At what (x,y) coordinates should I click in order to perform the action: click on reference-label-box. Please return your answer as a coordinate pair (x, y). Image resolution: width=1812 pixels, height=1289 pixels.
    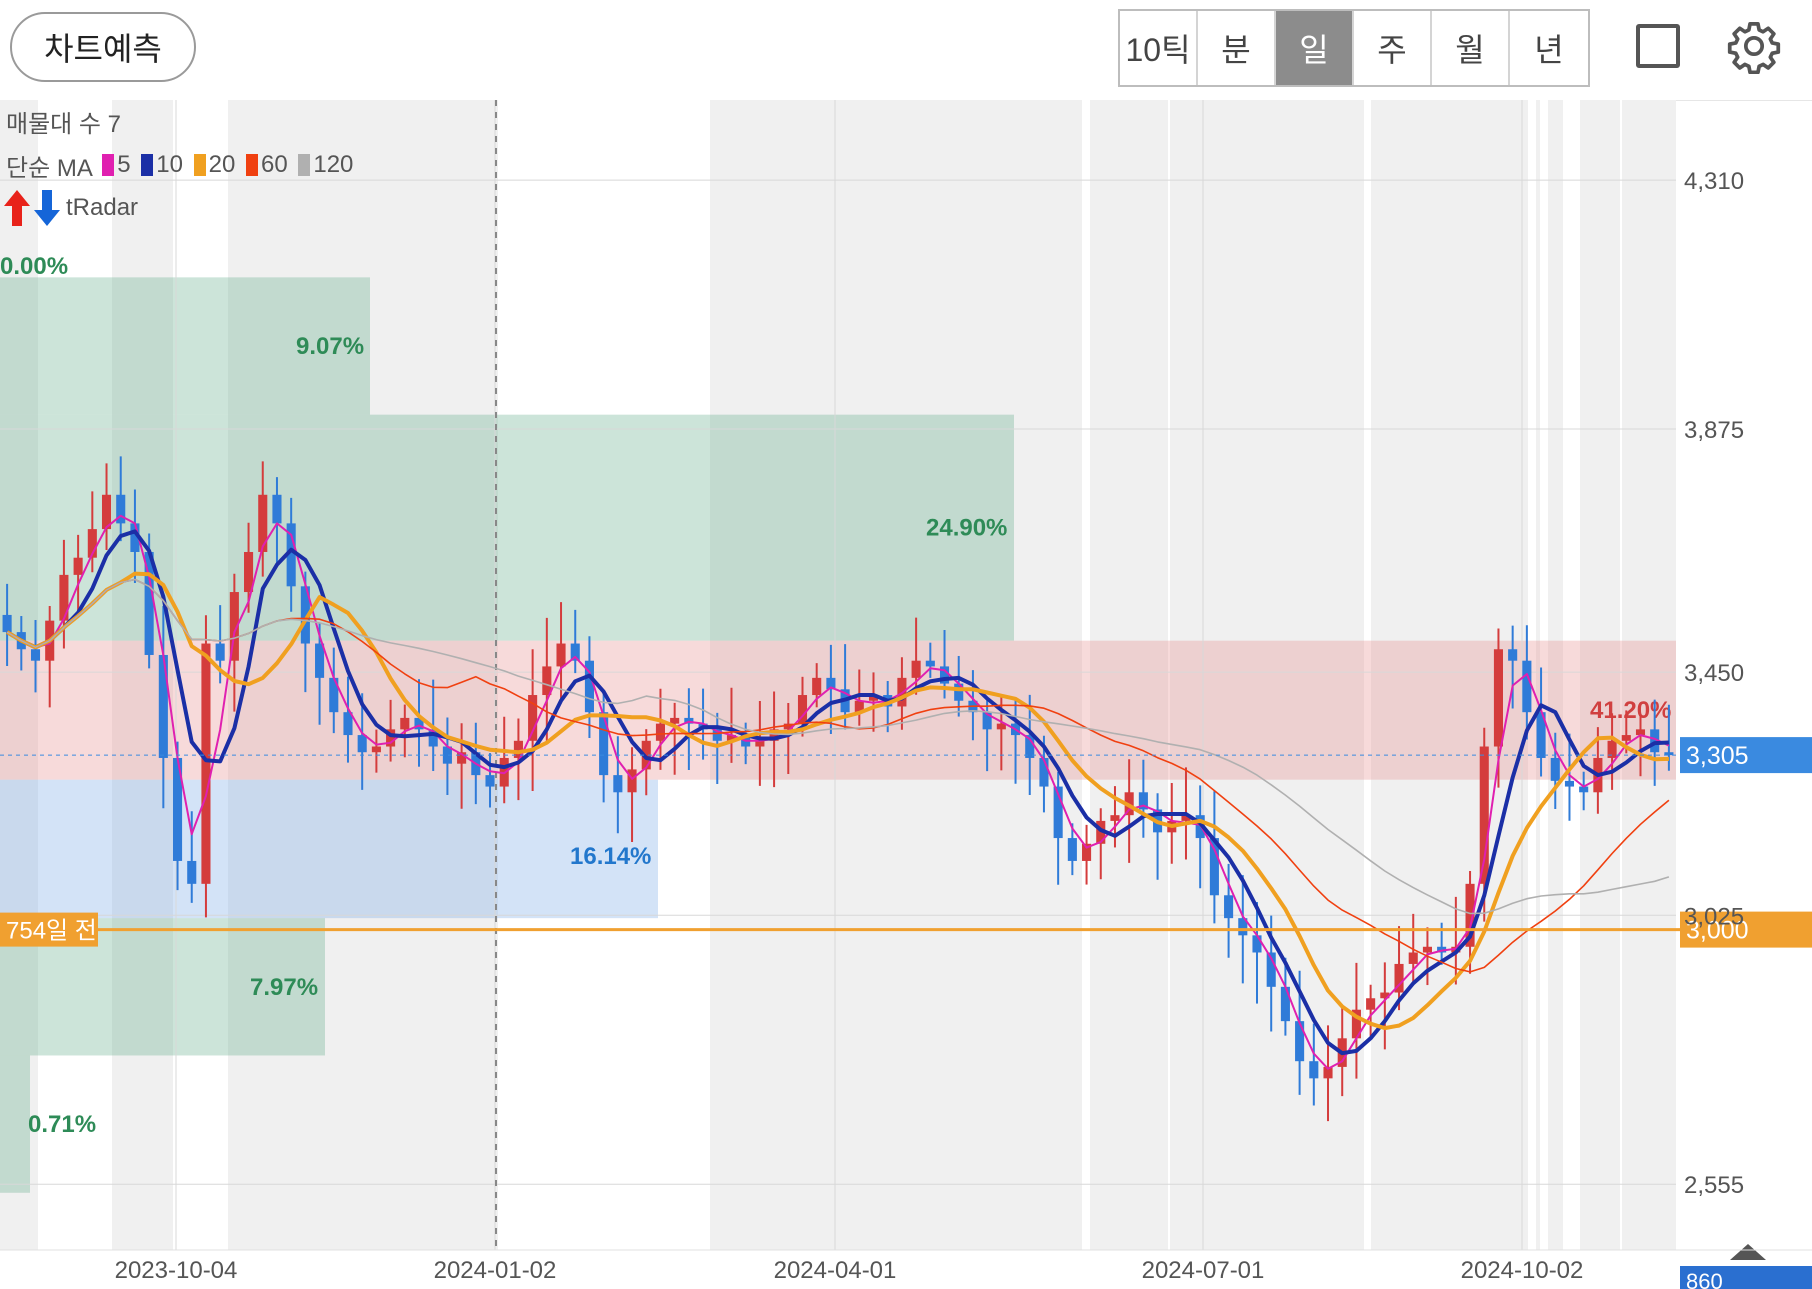
    Looking at the image, I should click on (49, 929).